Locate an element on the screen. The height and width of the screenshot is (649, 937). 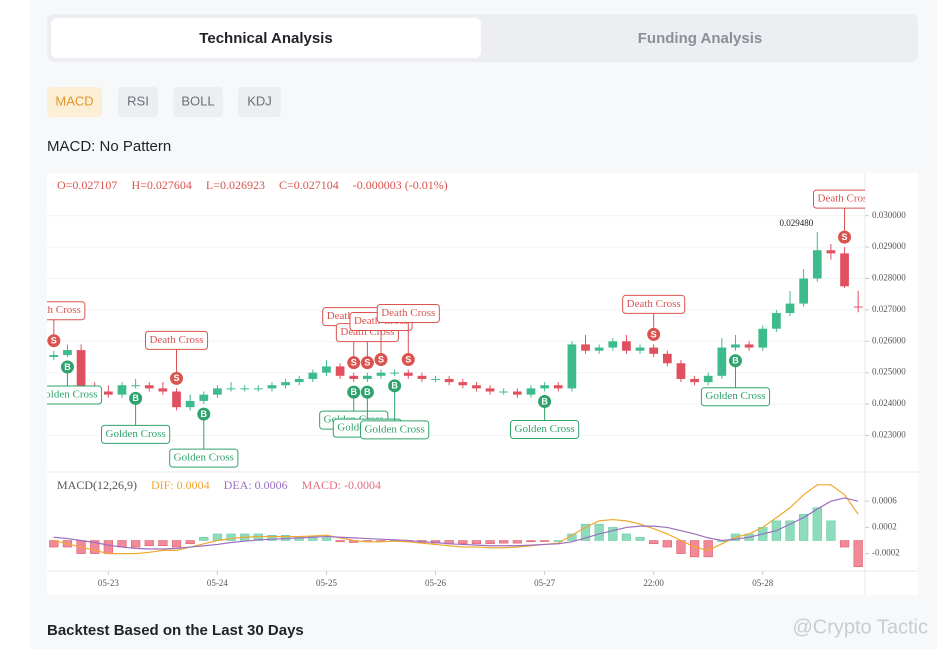
x-tick-label: 05-27 is located at coordinates (544, 583).